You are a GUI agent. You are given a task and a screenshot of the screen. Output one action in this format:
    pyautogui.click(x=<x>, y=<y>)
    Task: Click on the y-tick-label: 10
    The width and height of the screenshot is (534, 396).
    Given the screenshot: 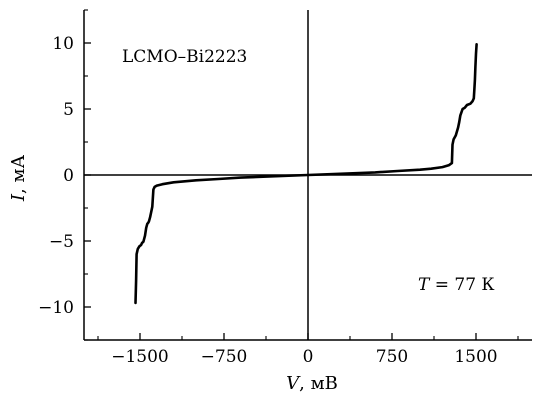 What is the action you would take?
    pyautogui.click(x=63, y=44)
    